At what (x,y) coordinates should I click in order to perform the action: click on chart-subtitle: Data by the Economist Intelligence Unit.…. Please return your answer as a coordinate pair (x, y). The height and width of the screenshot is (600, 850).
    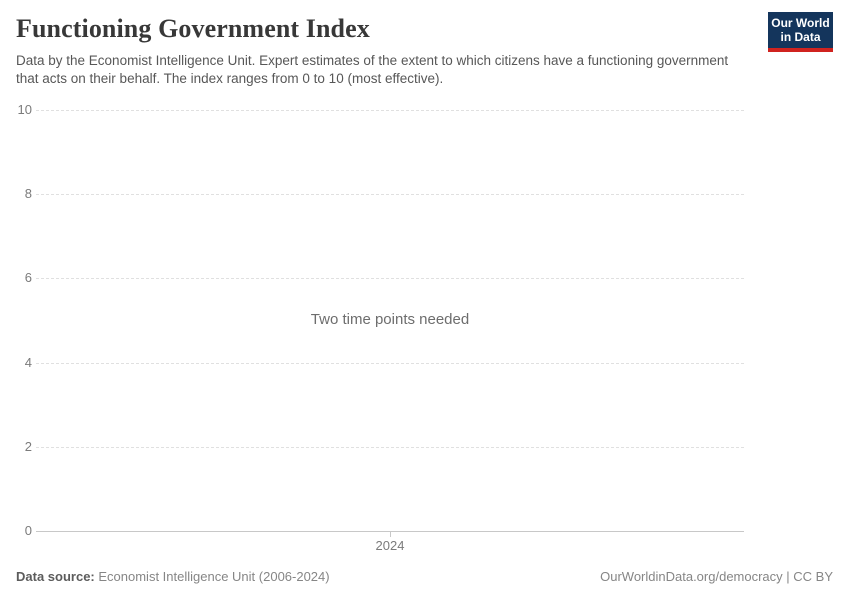
    Looking at the image, I should click on (372, 69).